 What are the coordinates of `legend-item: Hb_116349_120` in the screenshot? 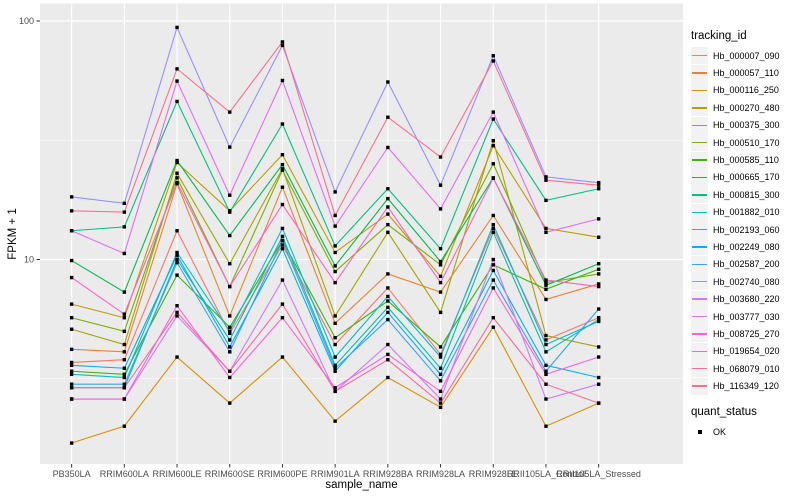 It's located at (745, 386).